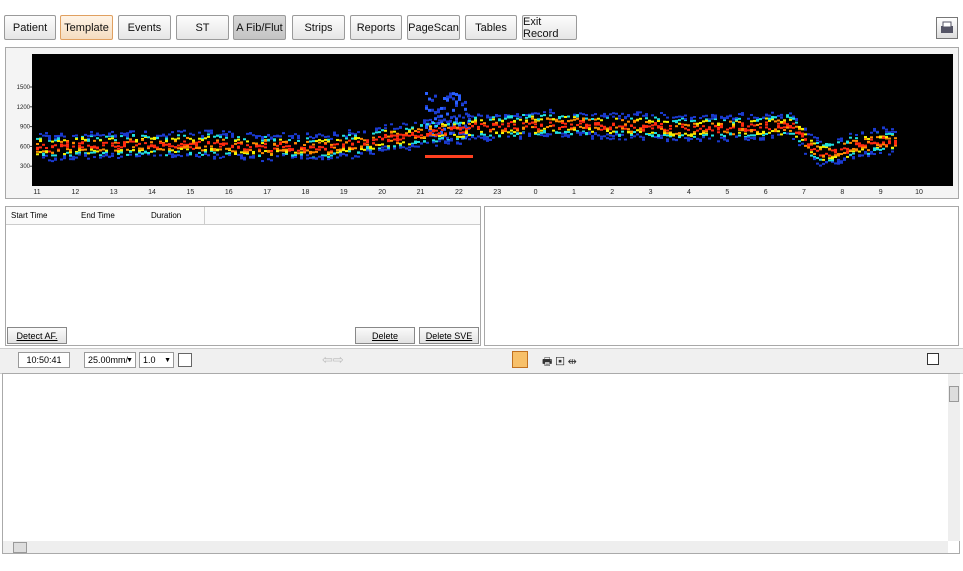 Image resolution: width=963 pixels, height=571 pixels. Describe the element at coordinates (954, 457) in the screenshot. I see `vertical-scrollbar` at that location.